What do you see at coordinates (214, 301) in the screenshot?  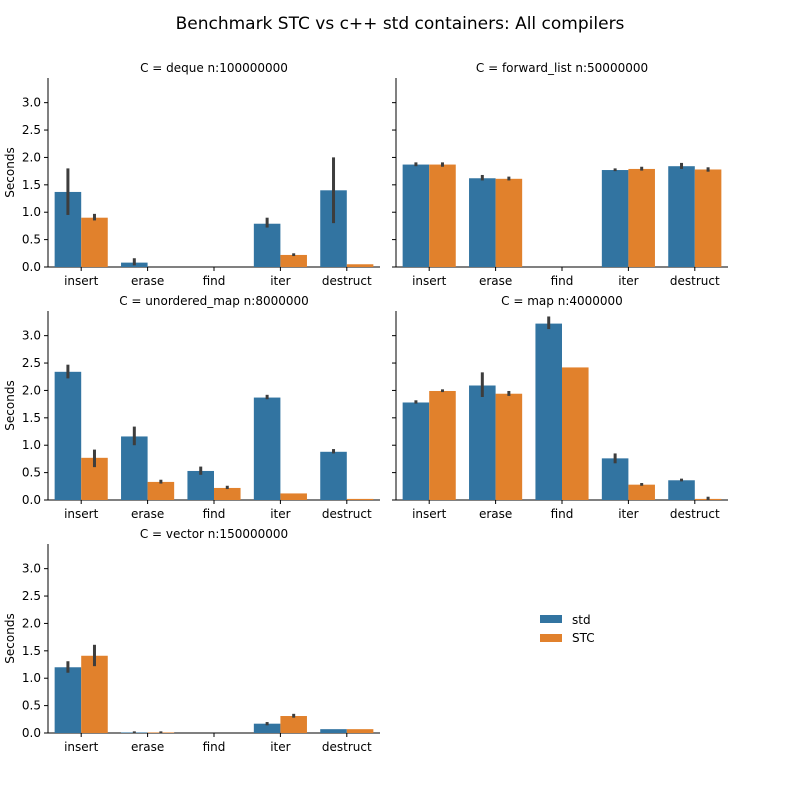 I see `subplot-title: C = unordered_map n:8000000` at bounding box center [214, 301].